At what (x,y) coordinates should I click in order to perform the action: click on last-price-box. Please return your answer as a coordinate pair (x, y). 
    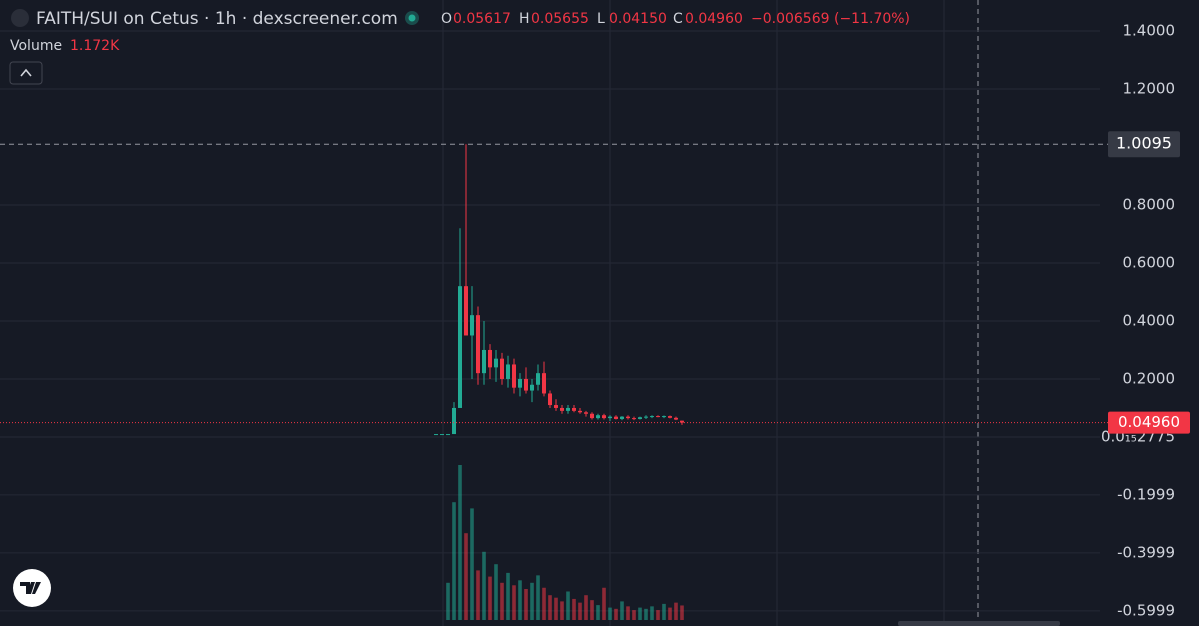
    Looking at the image, I should click on (1149, 422).